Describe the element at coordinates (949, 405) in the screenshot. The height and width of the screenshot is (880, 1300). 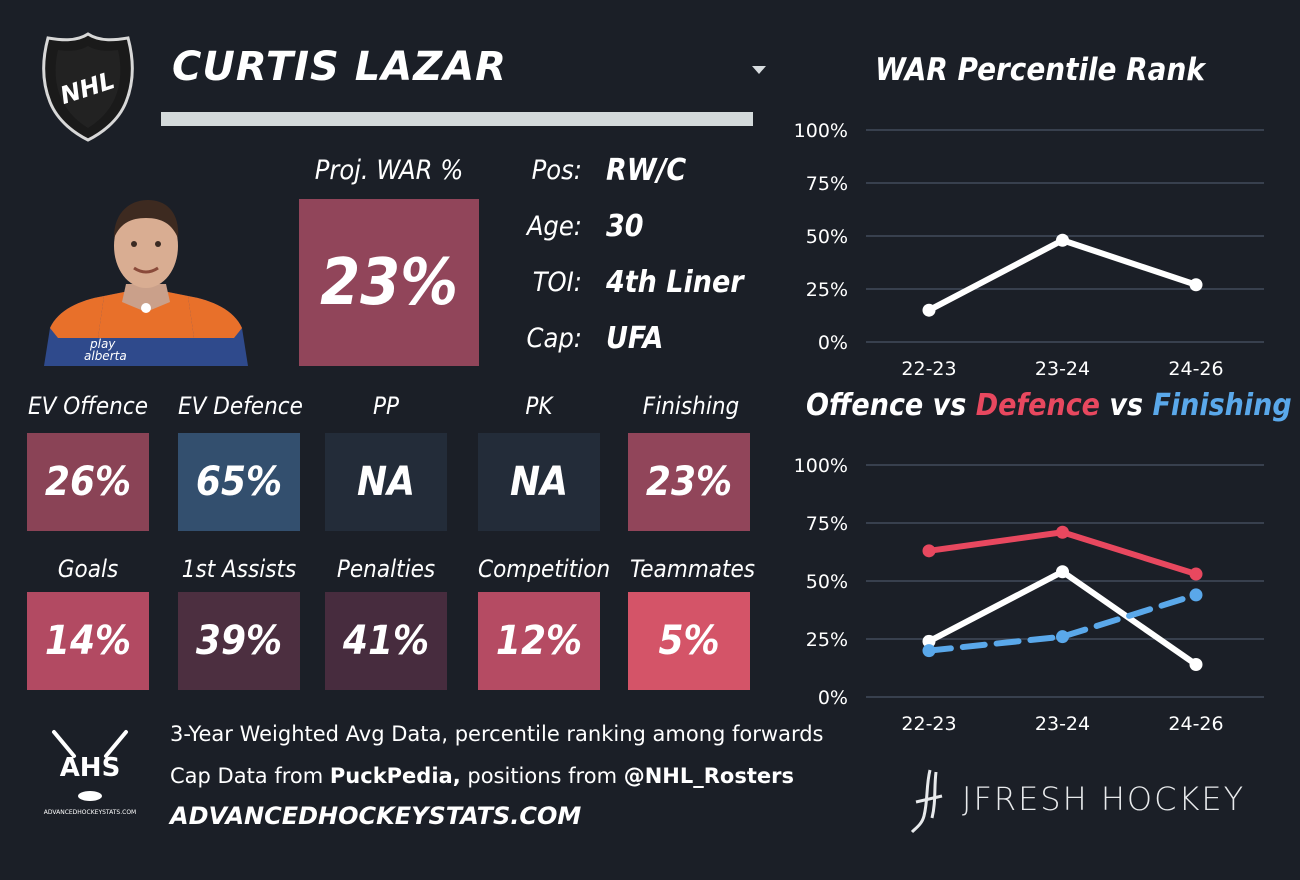
I see `title-vs-1: vs` at that location.